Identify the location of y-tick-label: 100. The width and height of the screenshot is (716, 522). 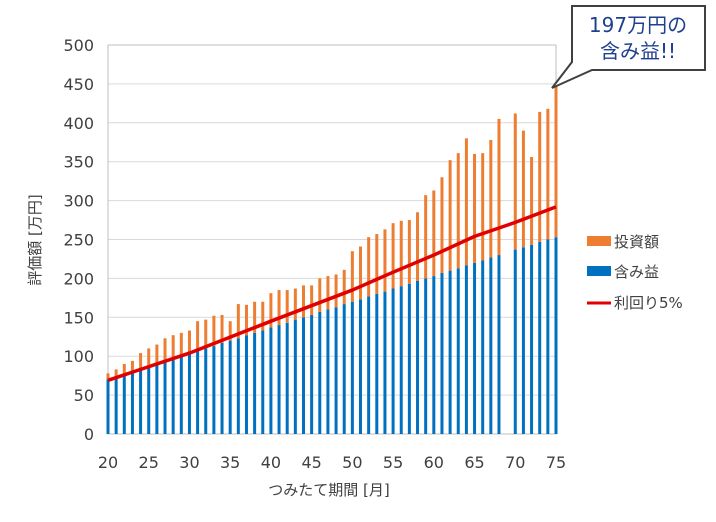
(78, 356).